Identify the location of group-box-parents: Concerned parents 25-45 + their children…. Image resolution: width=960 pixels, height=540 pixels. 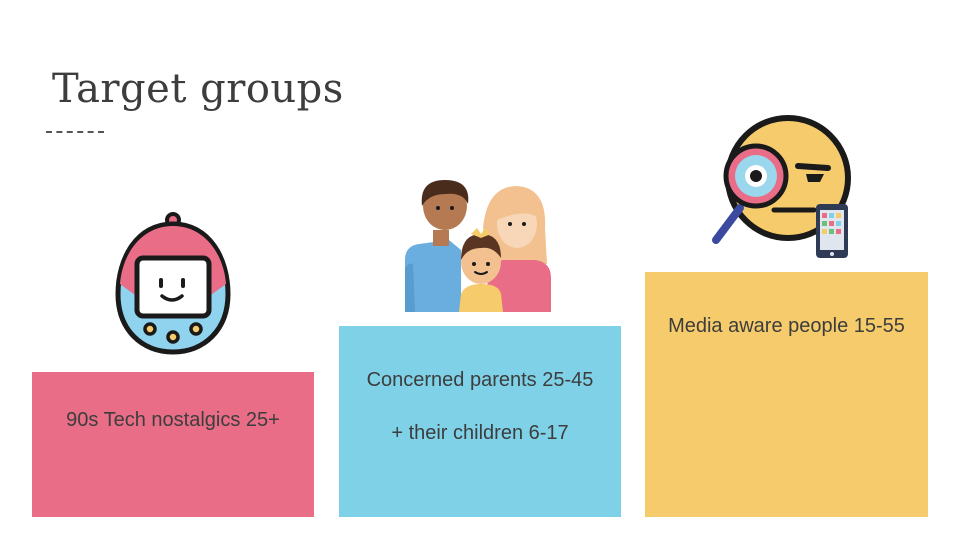
(480, 421).